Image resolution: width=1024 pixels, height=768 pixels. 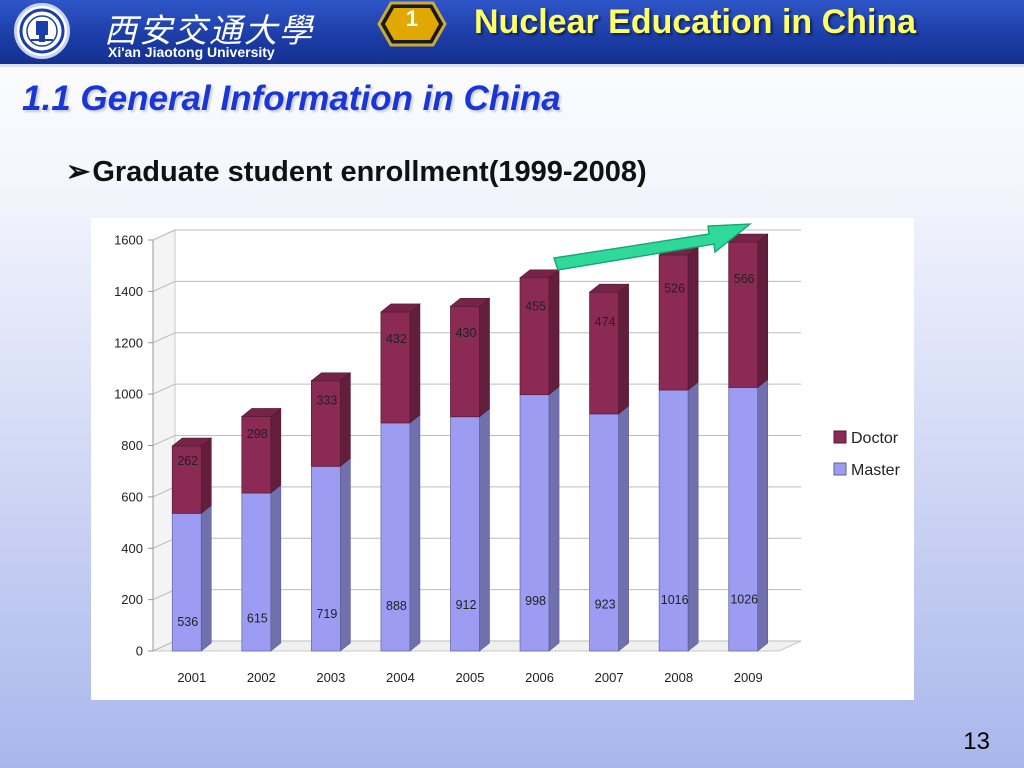 I want to click on bar-master-2007: 923, so click(x=609, y=528).